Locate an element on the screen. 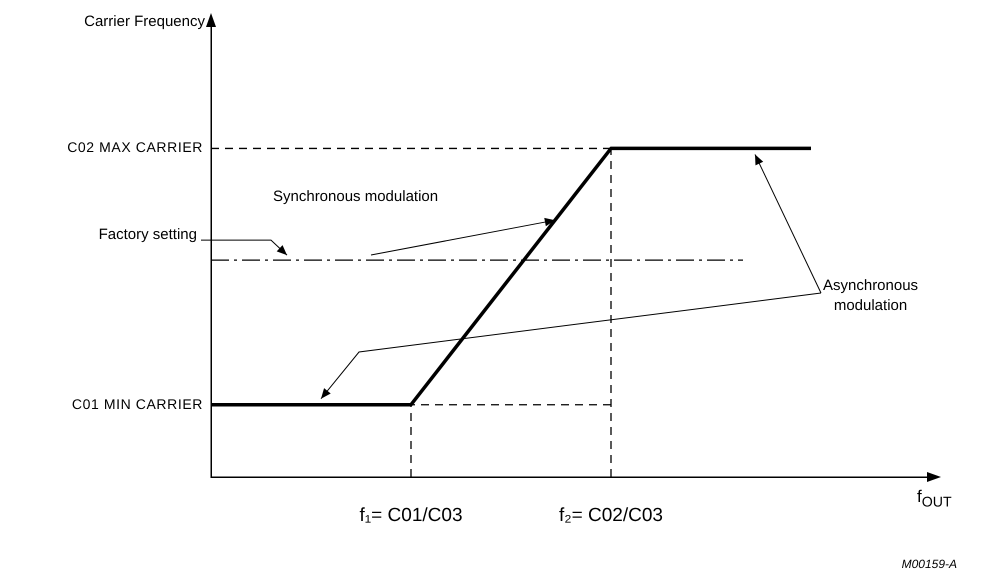 The image size is (989, 587). ref-line-label: C01 MIN CARRIER is located at coordinates (137, 404).